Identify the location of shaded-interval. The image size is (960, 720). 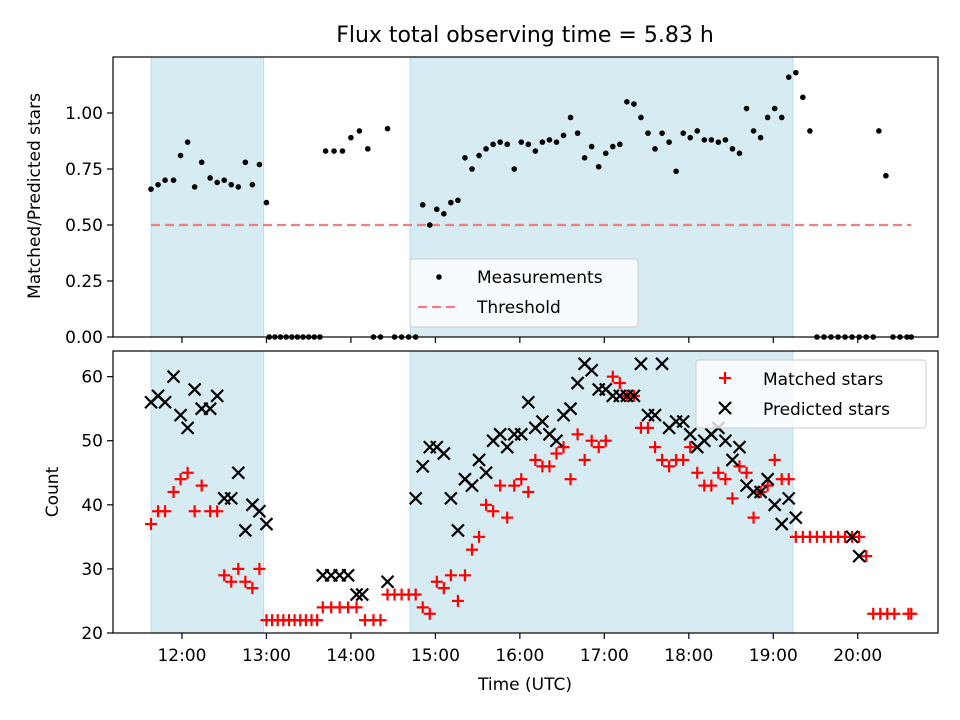
(207, 197).